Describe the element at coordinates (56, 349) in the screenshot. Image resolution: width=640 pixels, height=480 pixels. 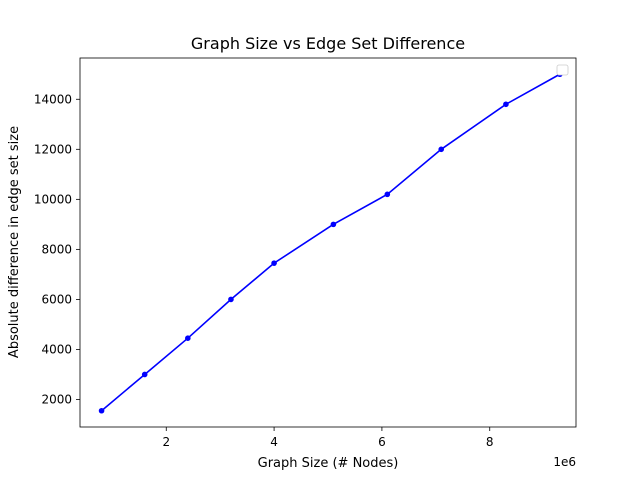
I see `y-tick-label: 4000` at that location.